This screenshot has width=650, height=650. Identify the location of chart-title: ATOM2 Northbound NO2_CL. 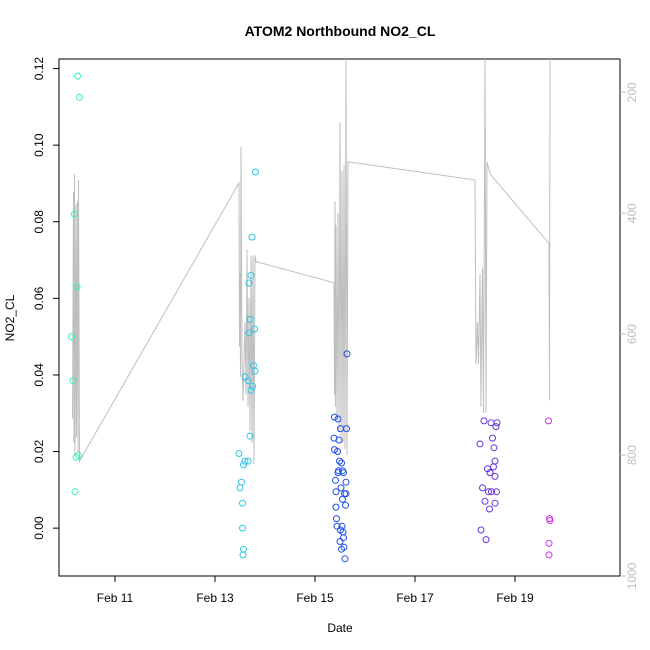
(340, 31).